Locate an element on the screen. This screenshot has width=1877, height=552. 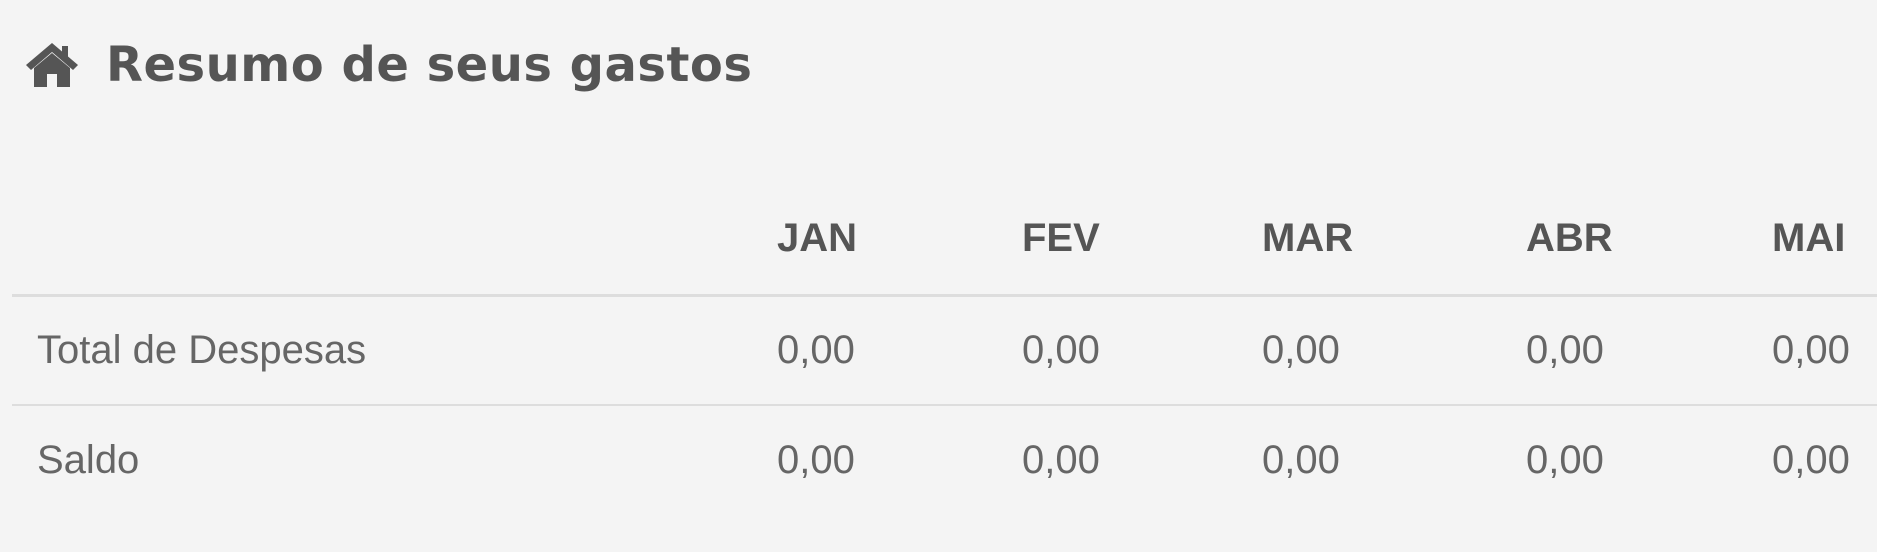
column-header-mar: MAR is located at coordinates (1308, 238).